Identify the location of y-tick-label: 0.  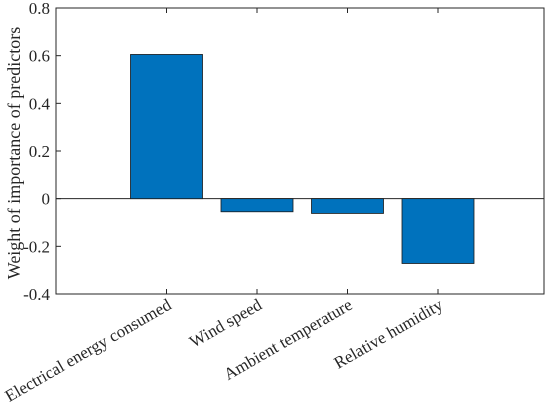
(46, 199).